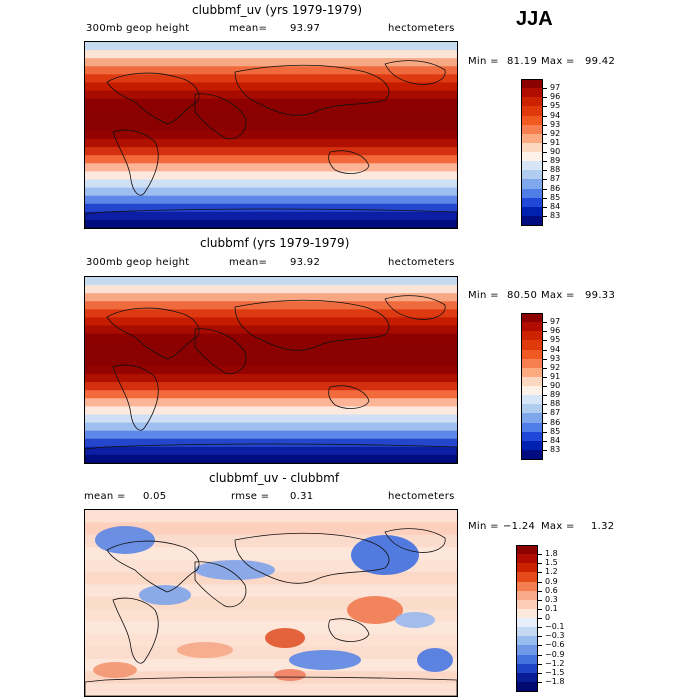  What do you see at coordinates (555, 124) in the screenshot?
I see `colorbar-label: 93` at bounding box center [555, 124].